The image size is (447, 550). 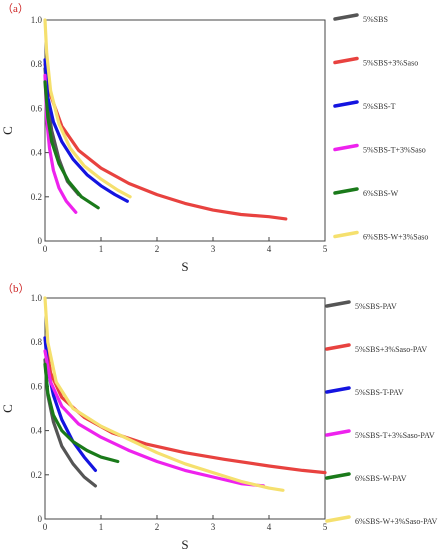 I want to click on legend-entry: 5%SBS-T+3%Saso-PAV, so click(x=395, y=435).